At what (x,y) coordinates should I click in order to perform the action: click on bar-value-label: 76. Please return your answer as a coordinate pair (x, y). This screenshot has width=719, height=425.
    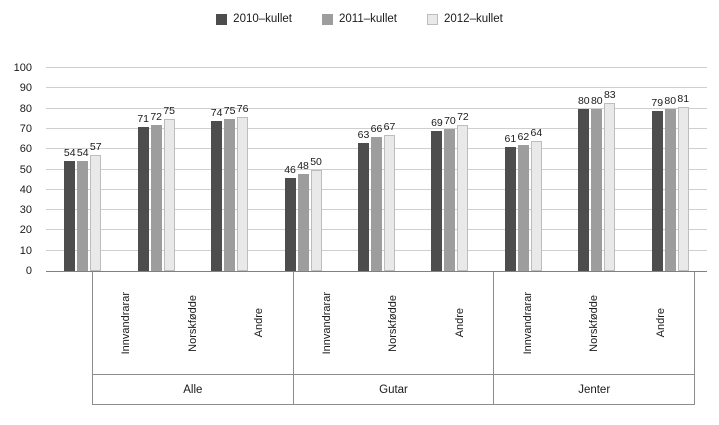
    Looking at the image, I should click on (242, 108).